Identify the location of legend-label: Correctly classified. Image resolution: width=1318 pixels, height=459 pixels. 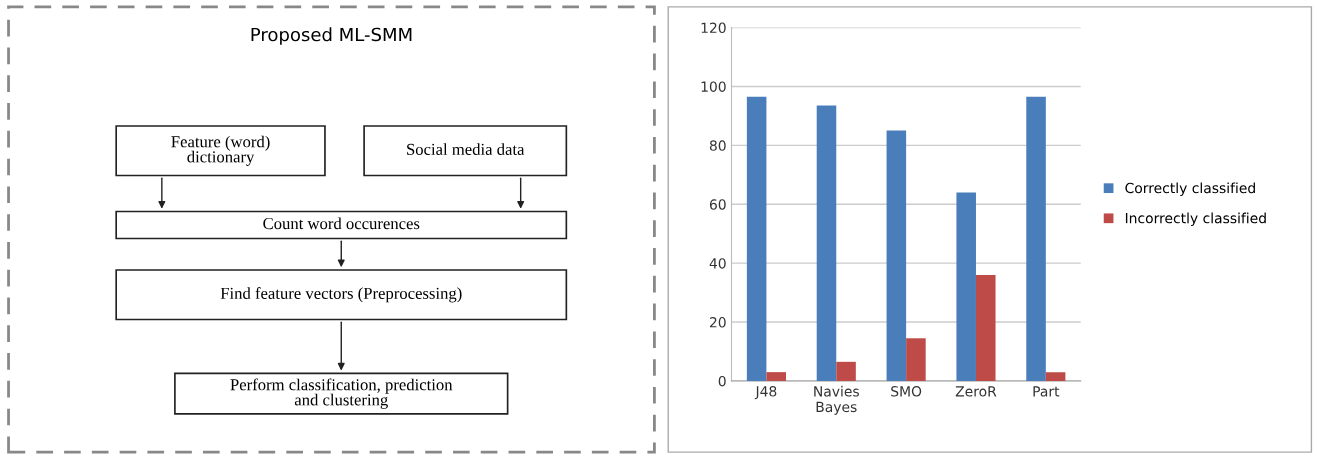
(1190, 189).